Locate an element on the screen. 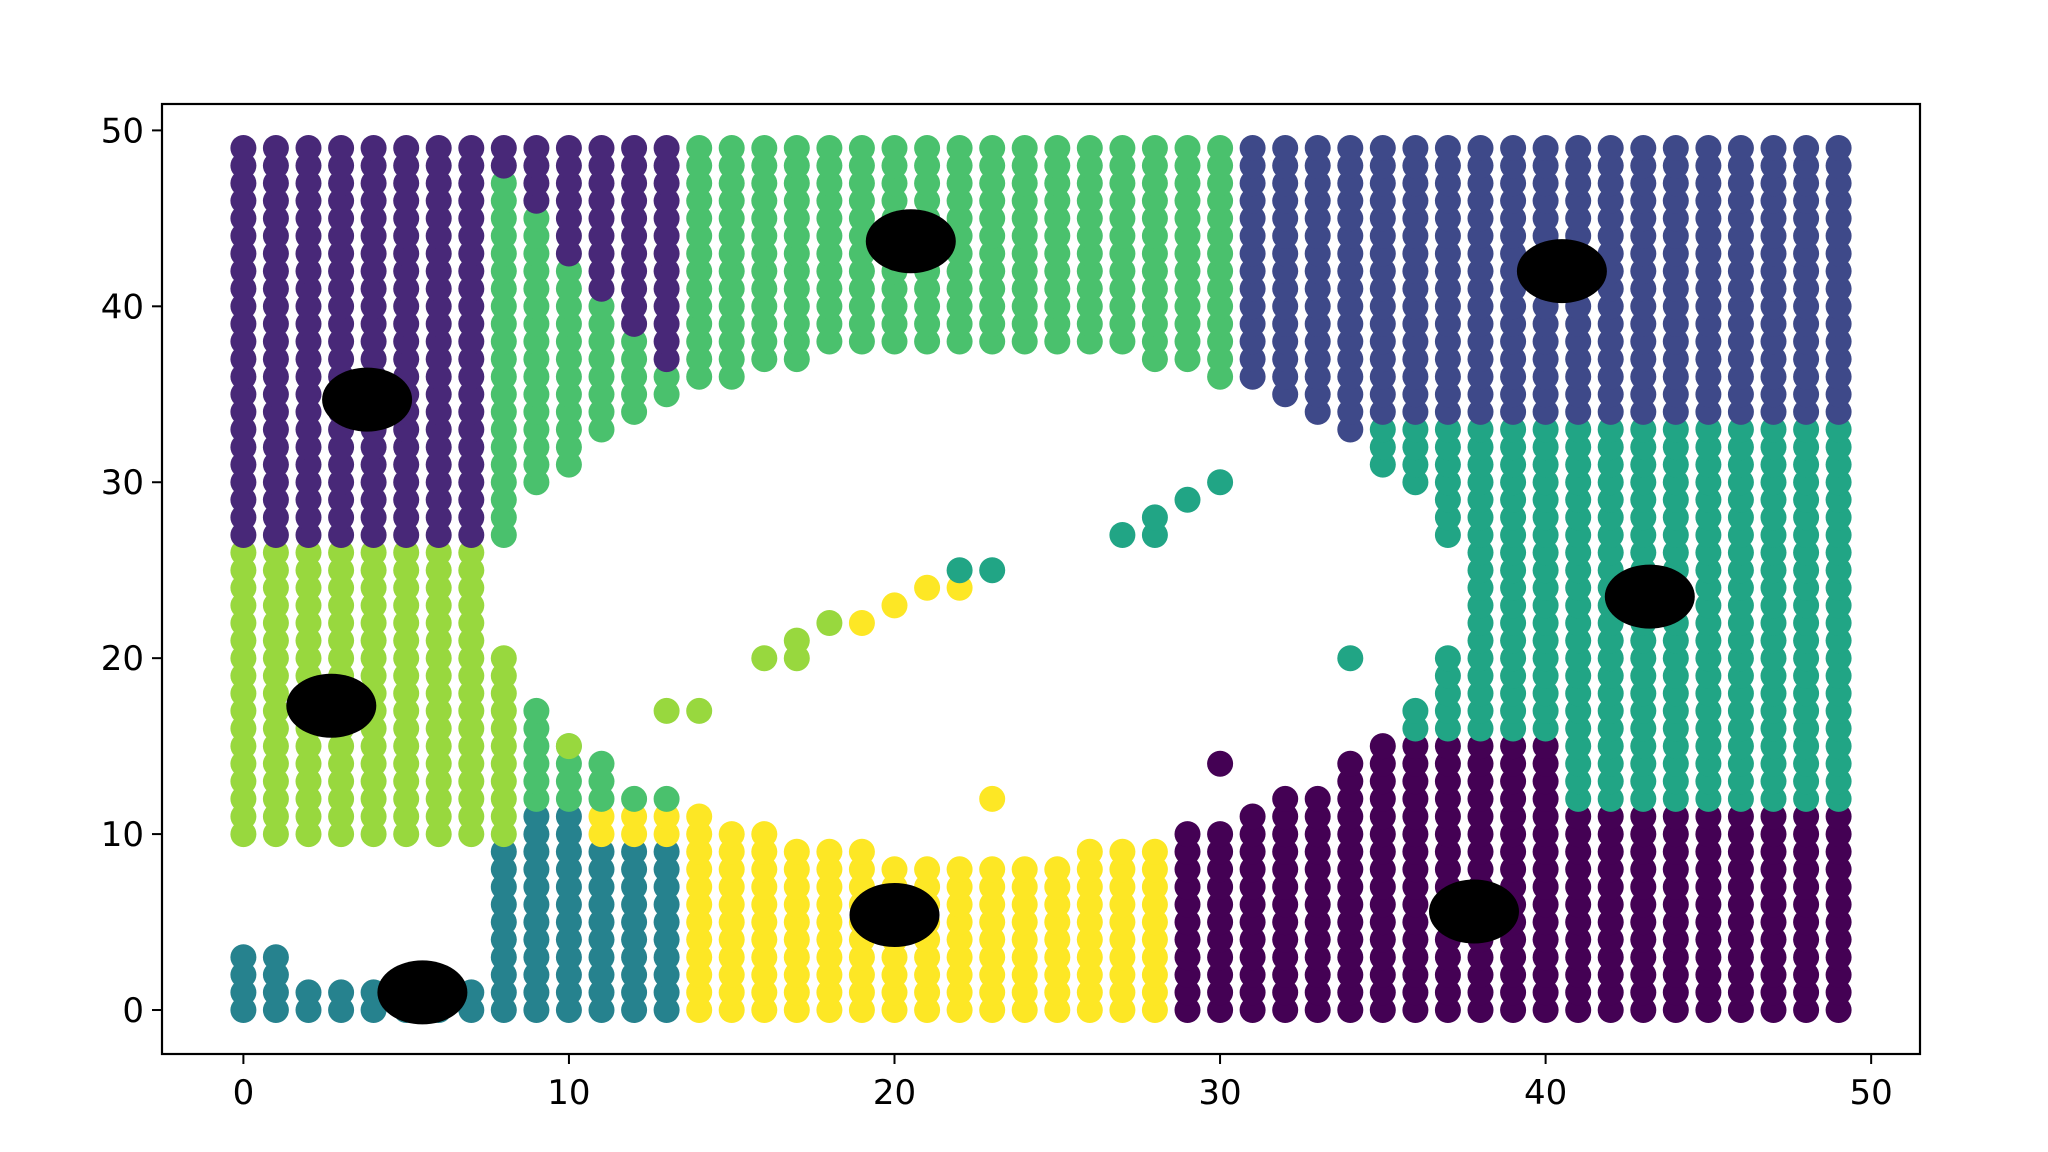 The height and width of the screenshot is (1152, 2048). y-tick-label: 20 is located at coordinates (122, 659).